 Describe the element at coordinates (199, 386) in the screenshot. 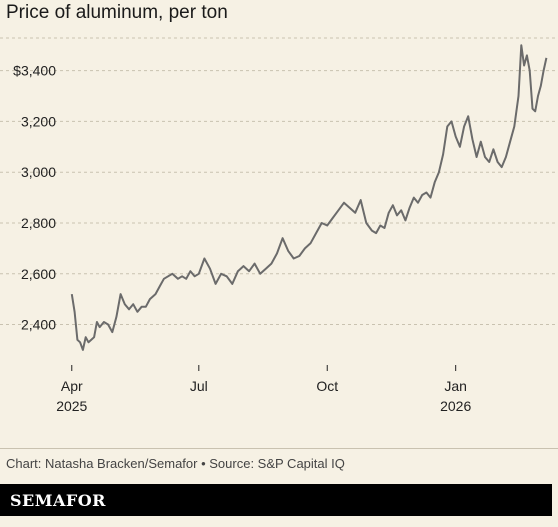

I see `x-tick-label: Jul` at that location.